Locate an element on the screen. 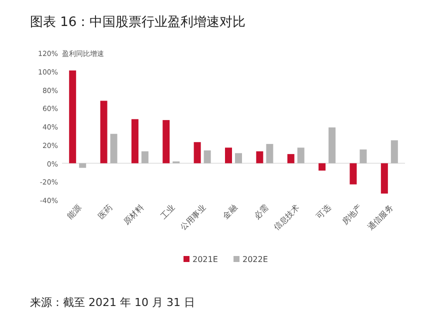 This screenshot has width=445, height=320. x-tick-label: 信息技术 is located at coordinates (287, 217).